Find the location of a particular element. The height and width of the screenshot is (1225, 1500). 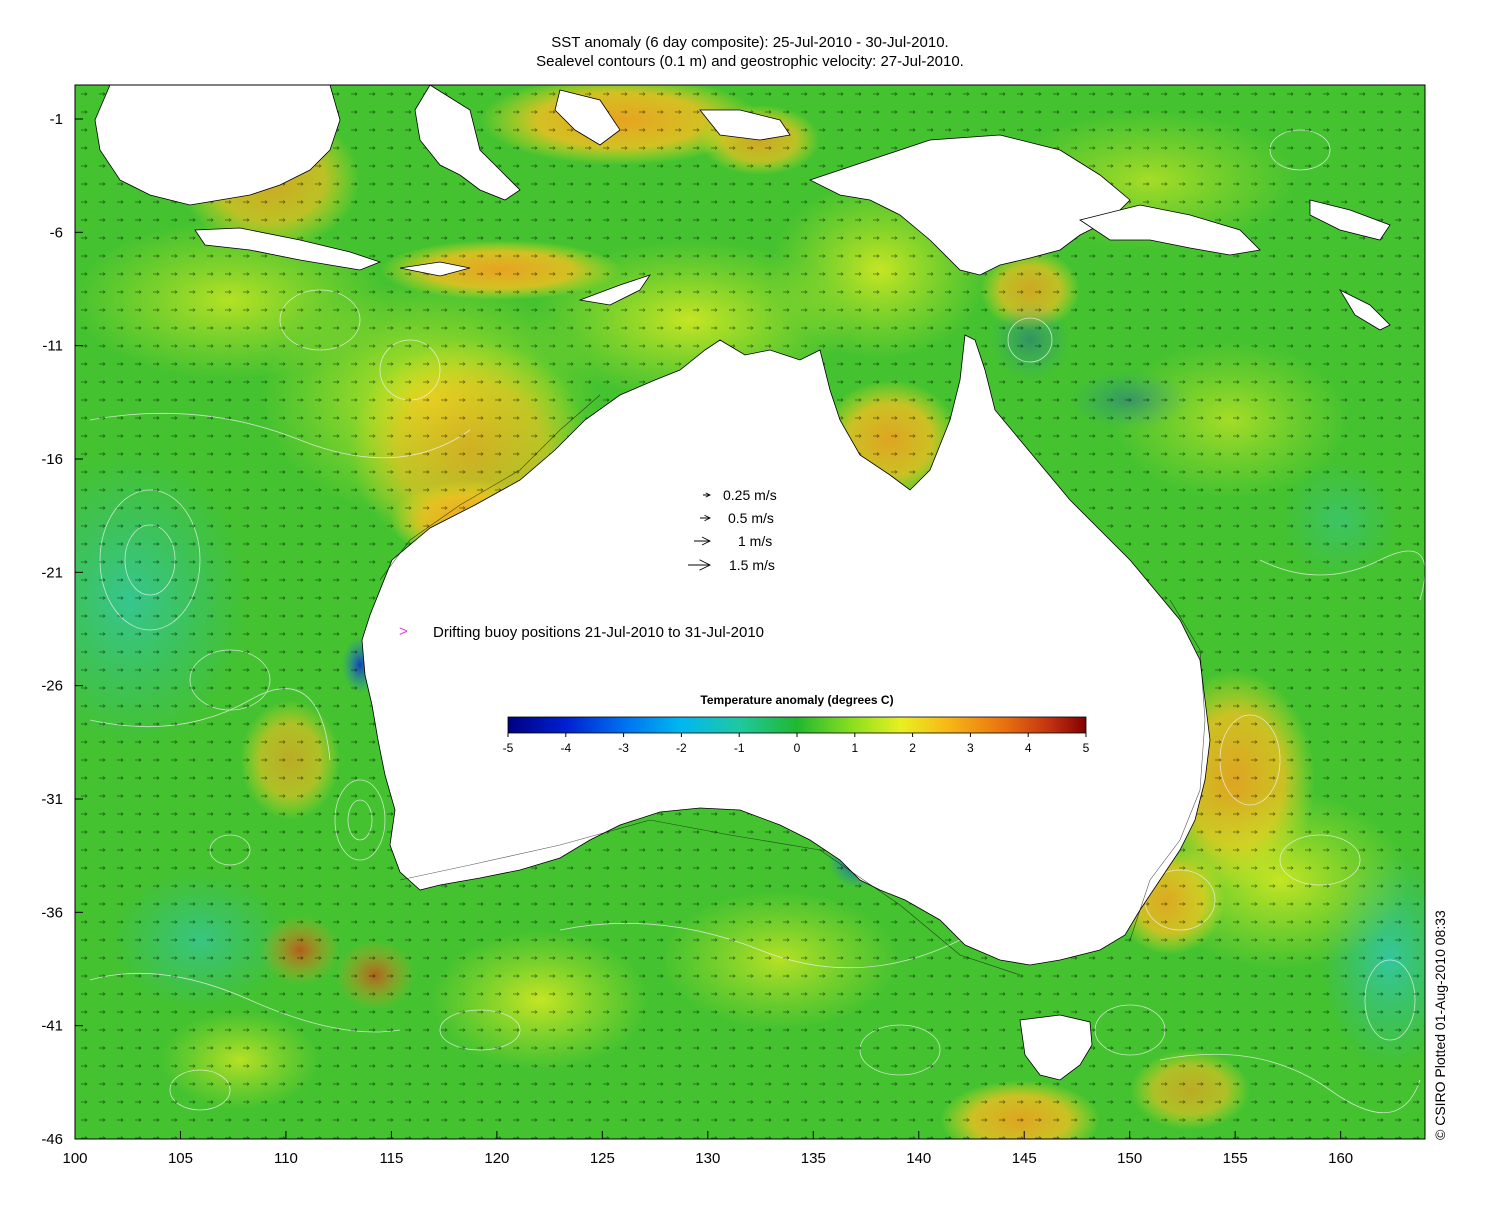

velocity-legend-arrows is located at coordinates (700, 531).